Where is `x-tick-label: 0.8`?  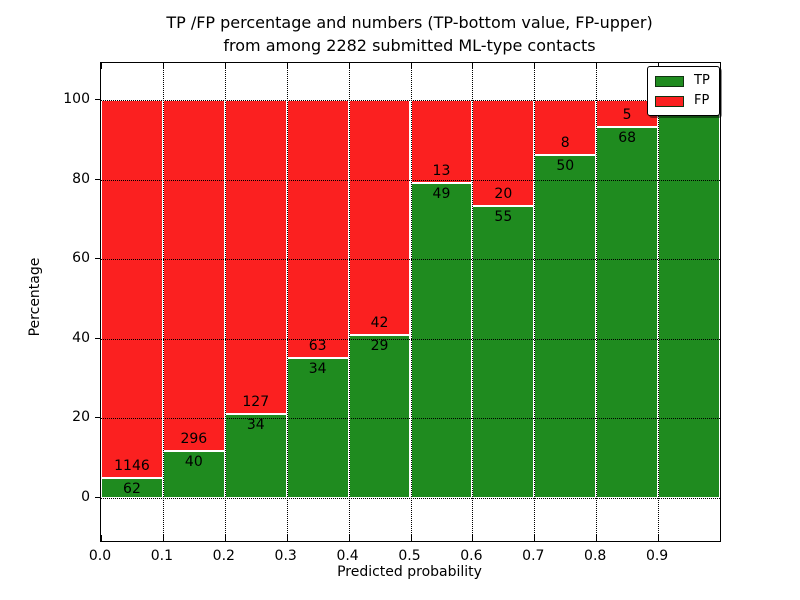
x-tick-label: 0.8 is located at coordinates (595, 556).